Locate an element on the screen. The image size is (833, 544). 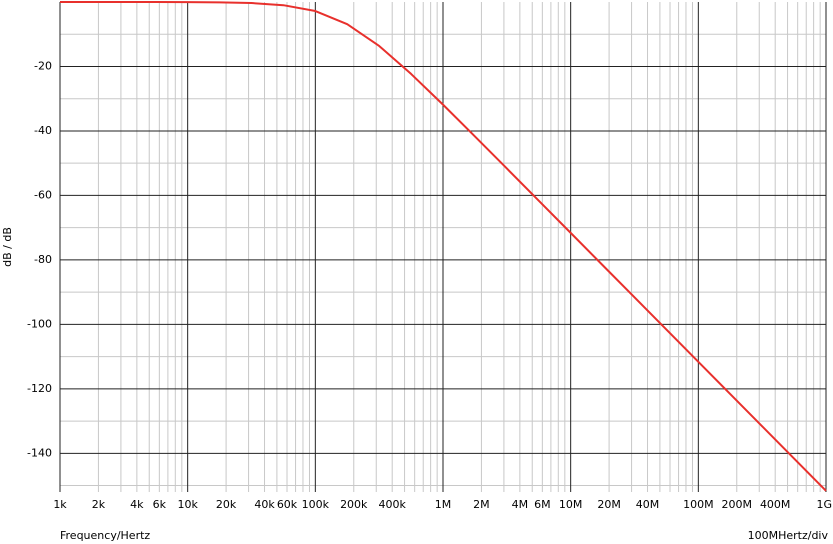
x-tick-label: 20M is located at coordinates (609, 504).